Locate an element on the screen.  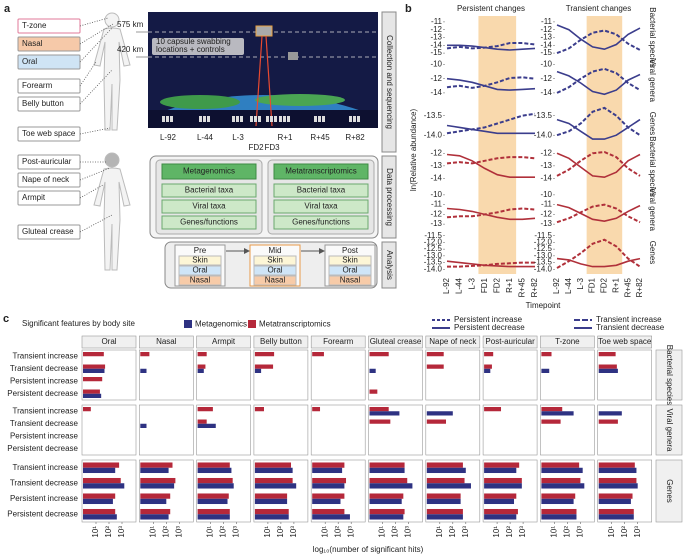
time-title: Mid is located at coordinates (275, 250).